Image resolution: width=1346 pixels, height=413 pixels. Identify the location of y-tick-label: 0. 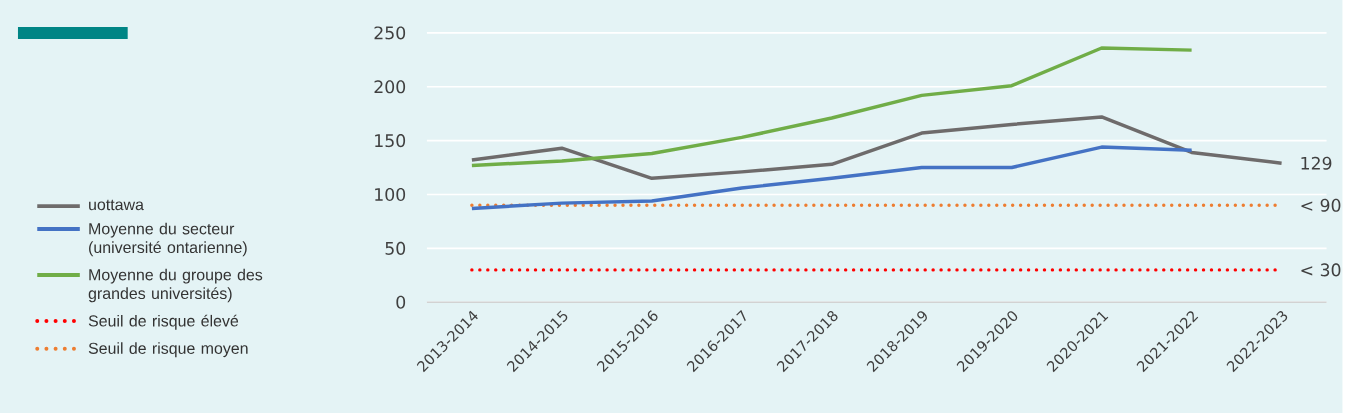
(401, 302).